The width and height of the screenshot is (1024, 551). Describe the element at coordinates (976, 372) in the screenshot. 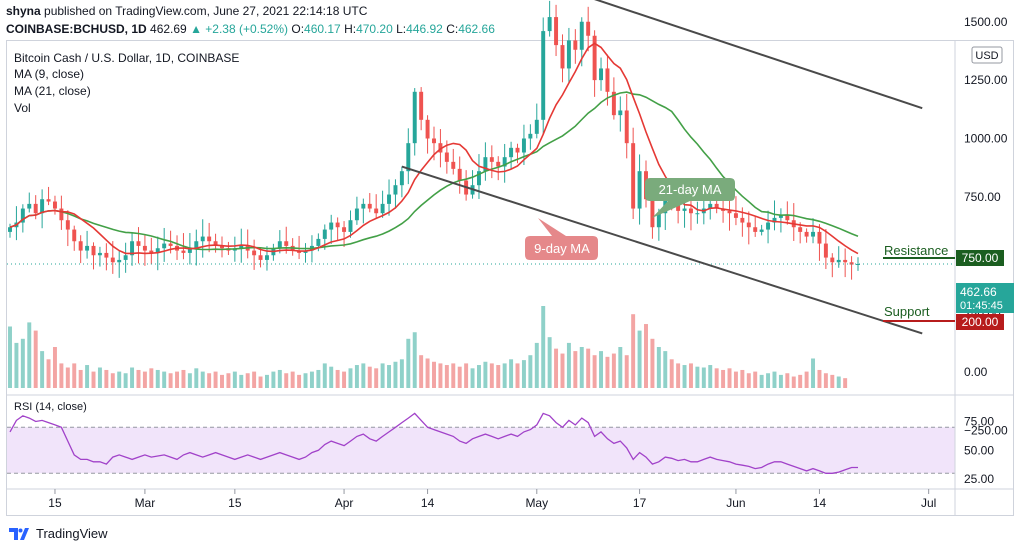

I see `price-tick-label: 0.00` at that location.